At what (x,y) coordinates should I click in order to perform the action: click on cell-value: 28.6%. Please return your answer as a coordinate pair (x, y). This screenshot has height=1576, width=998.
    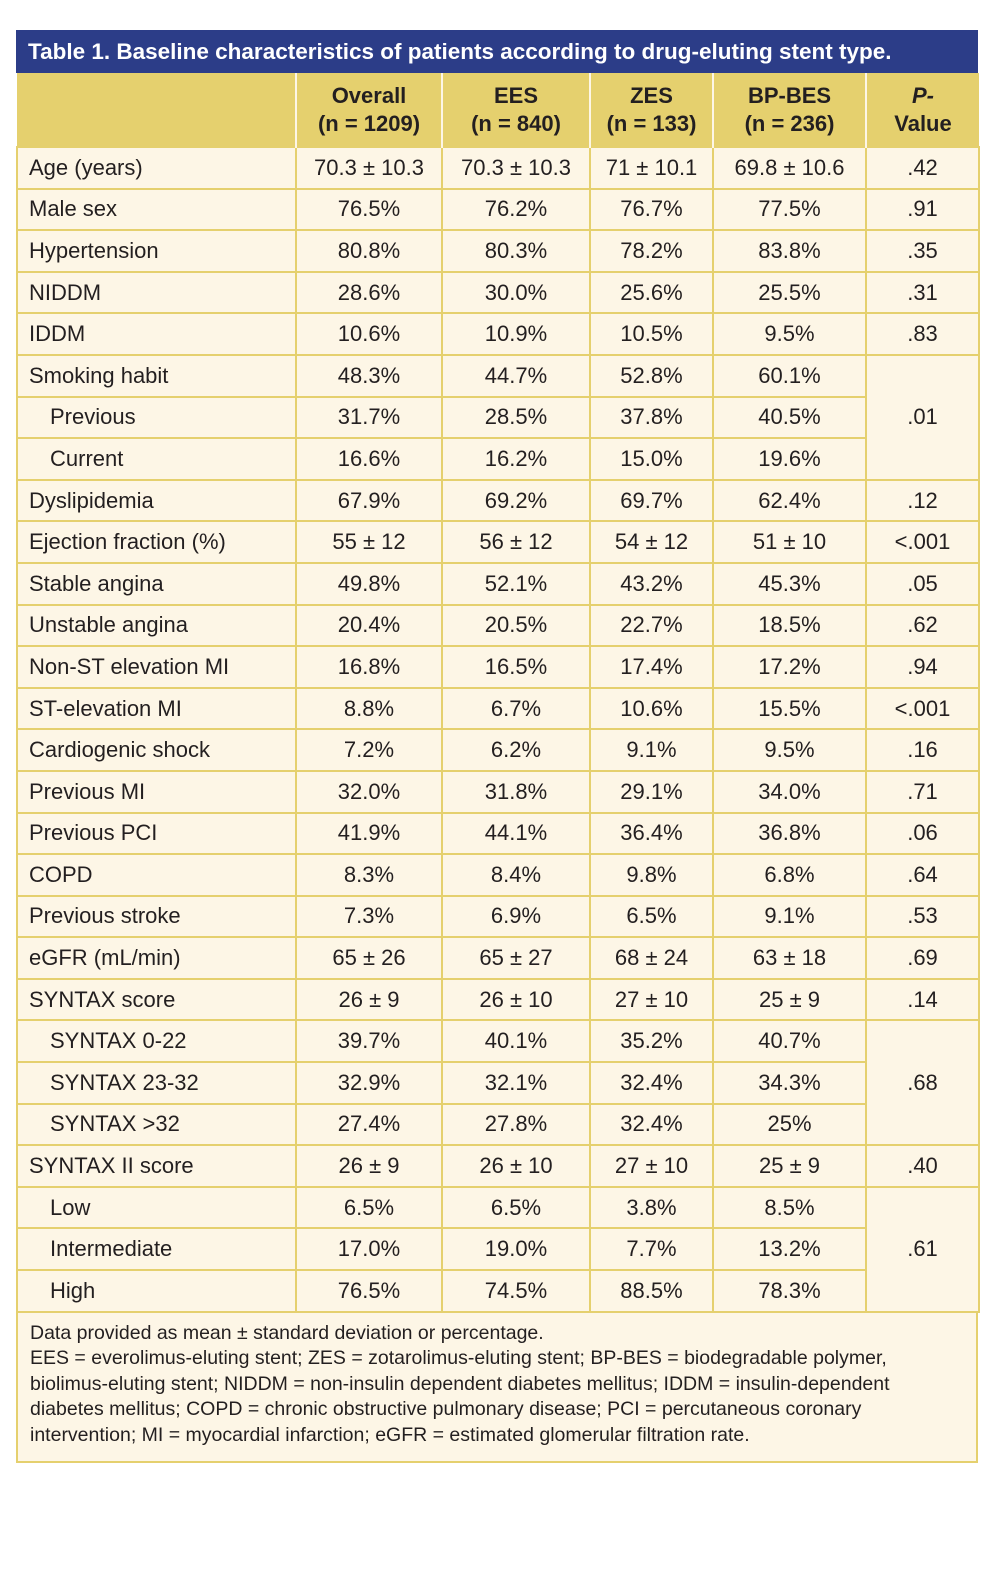
    Looking at the image, I should click on (369, 292).